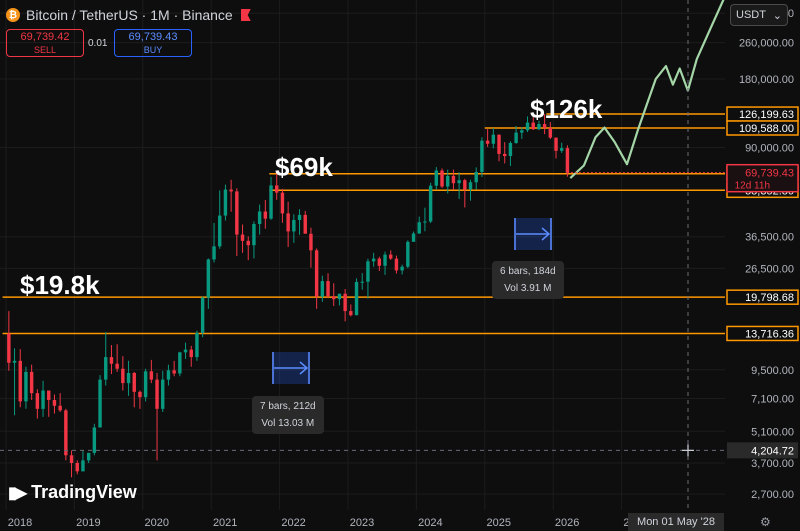 The height and width of the screenshot is (531, 800). I want to click on price-tick-label: 2,700.00, so click(772, 495).